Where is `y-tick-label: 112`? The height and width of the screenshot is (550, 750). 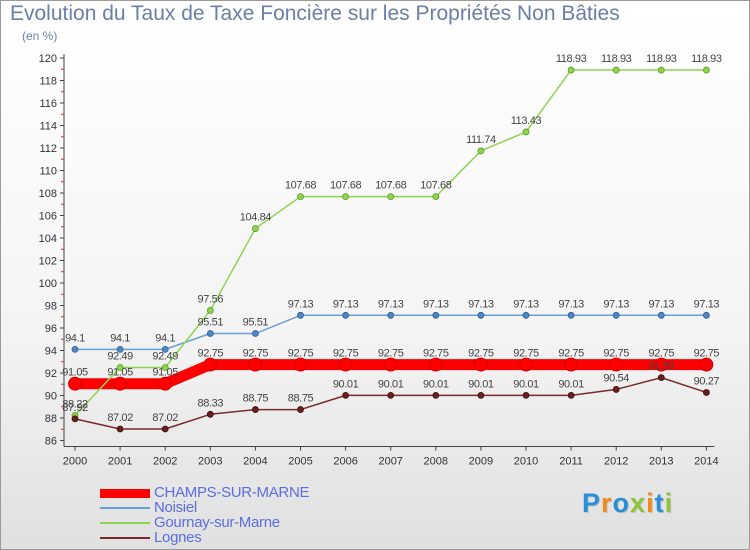
y-tick-label: 112 is located at coordinates (48, 149).